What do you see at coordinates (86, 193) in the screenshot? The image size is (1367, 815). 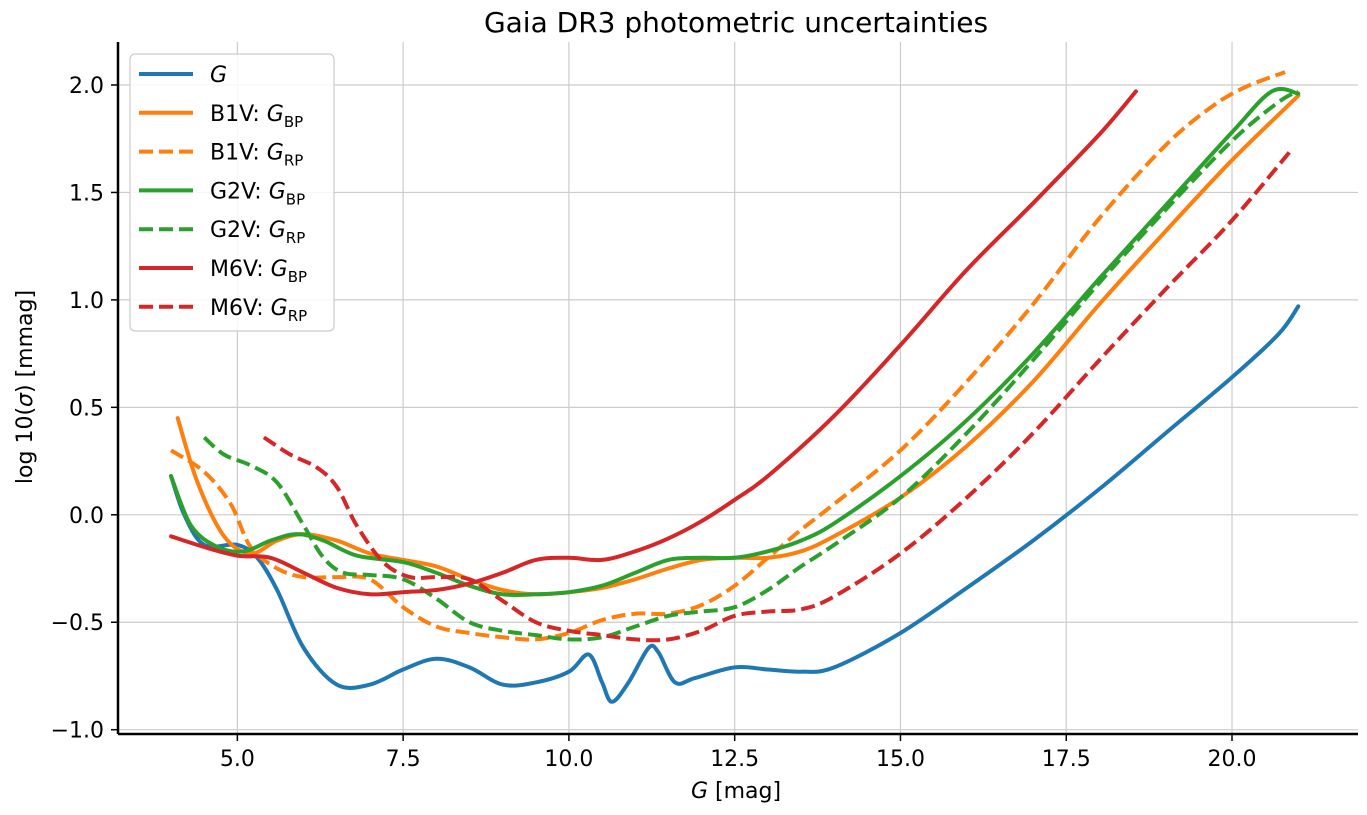 I see `y-tick-label: 1.5` at bounding box center [86, 193].